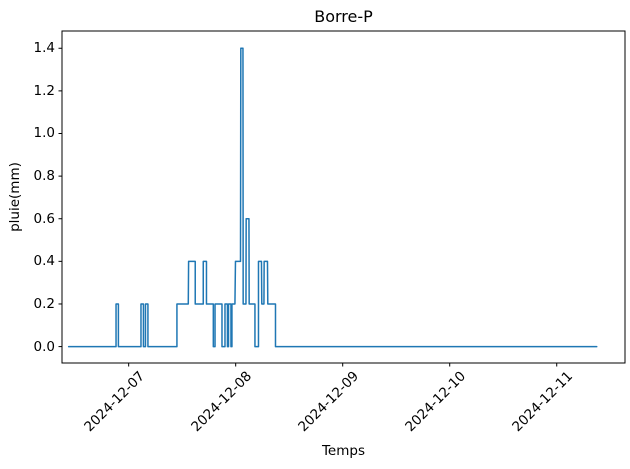 Image resolution: width=630 pixels, height=469 pixels. Describe the element at coordinates (44, 261) in the screenshot. I see `y-tick-label: 0.4` at that location.